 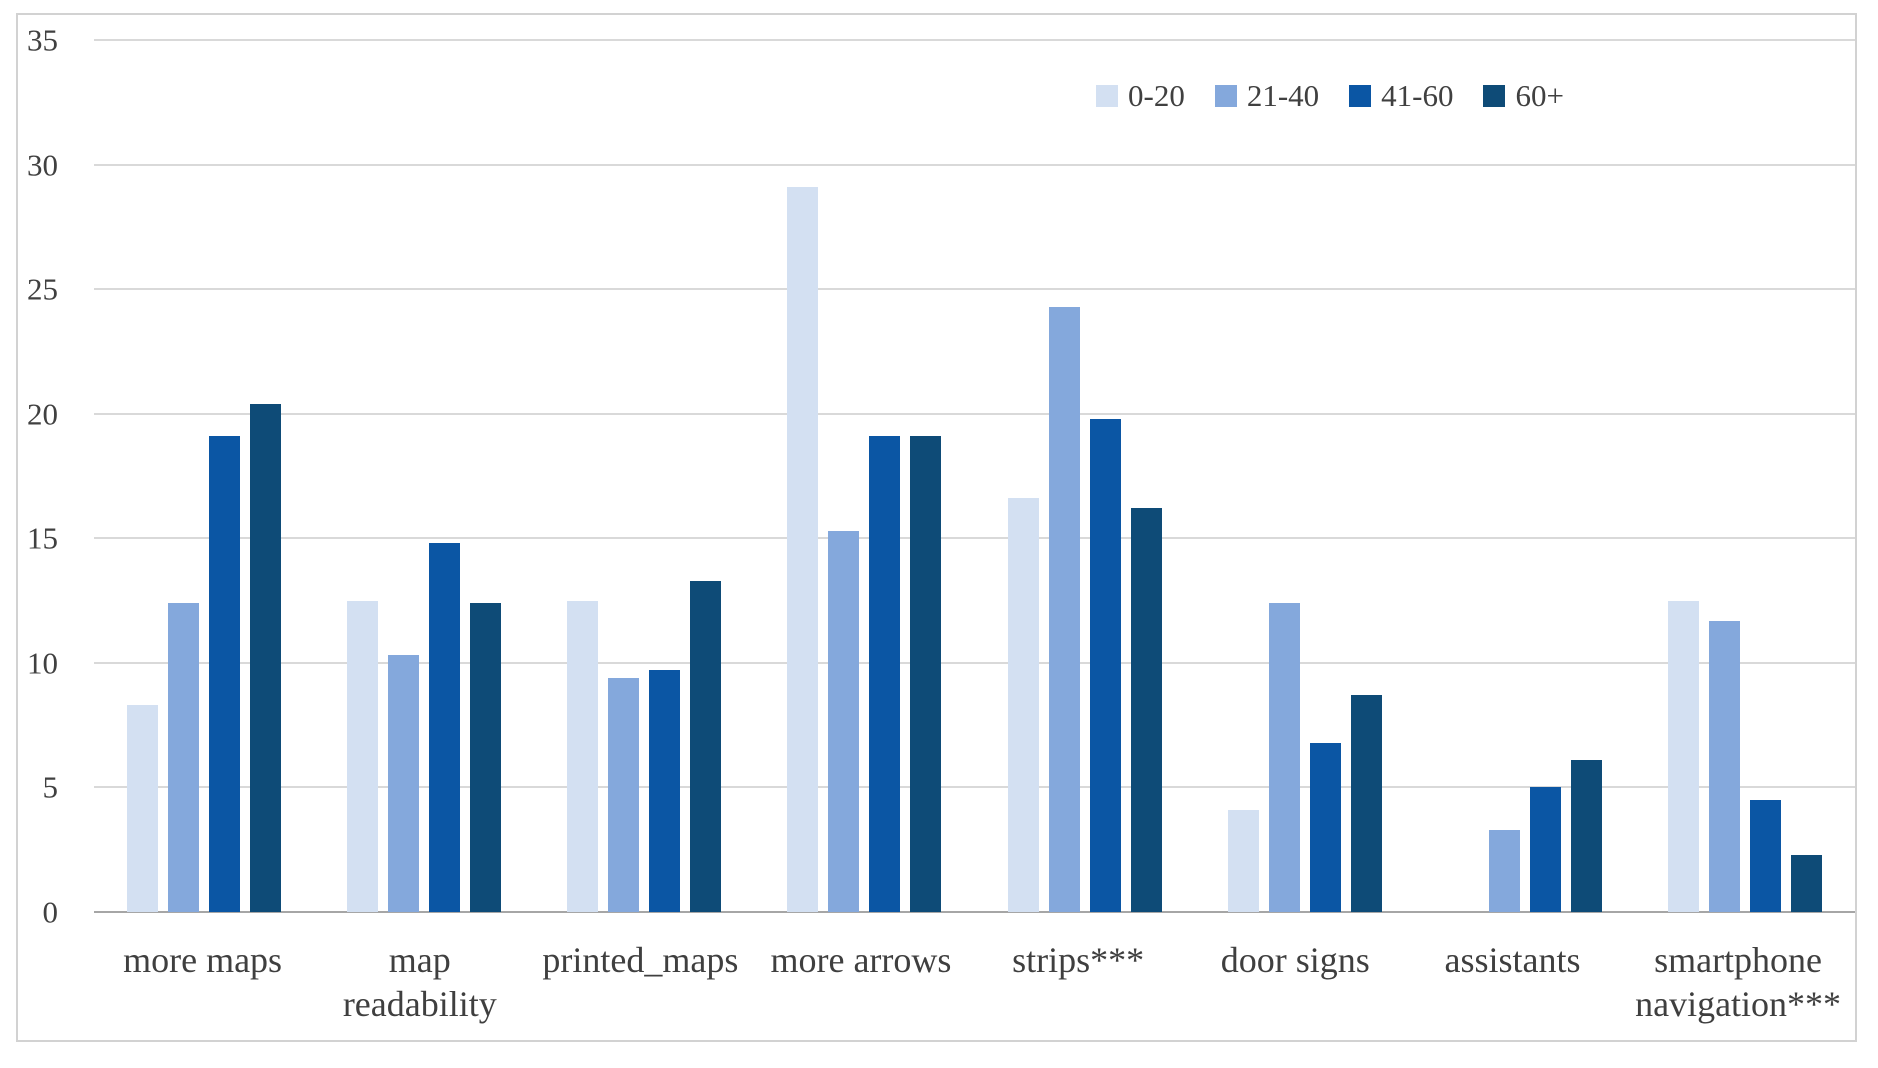 What do you see at coordinates (50, 787) in the screenshot?
I see `y-tick-label: 5` at bounding box center [50, 787].